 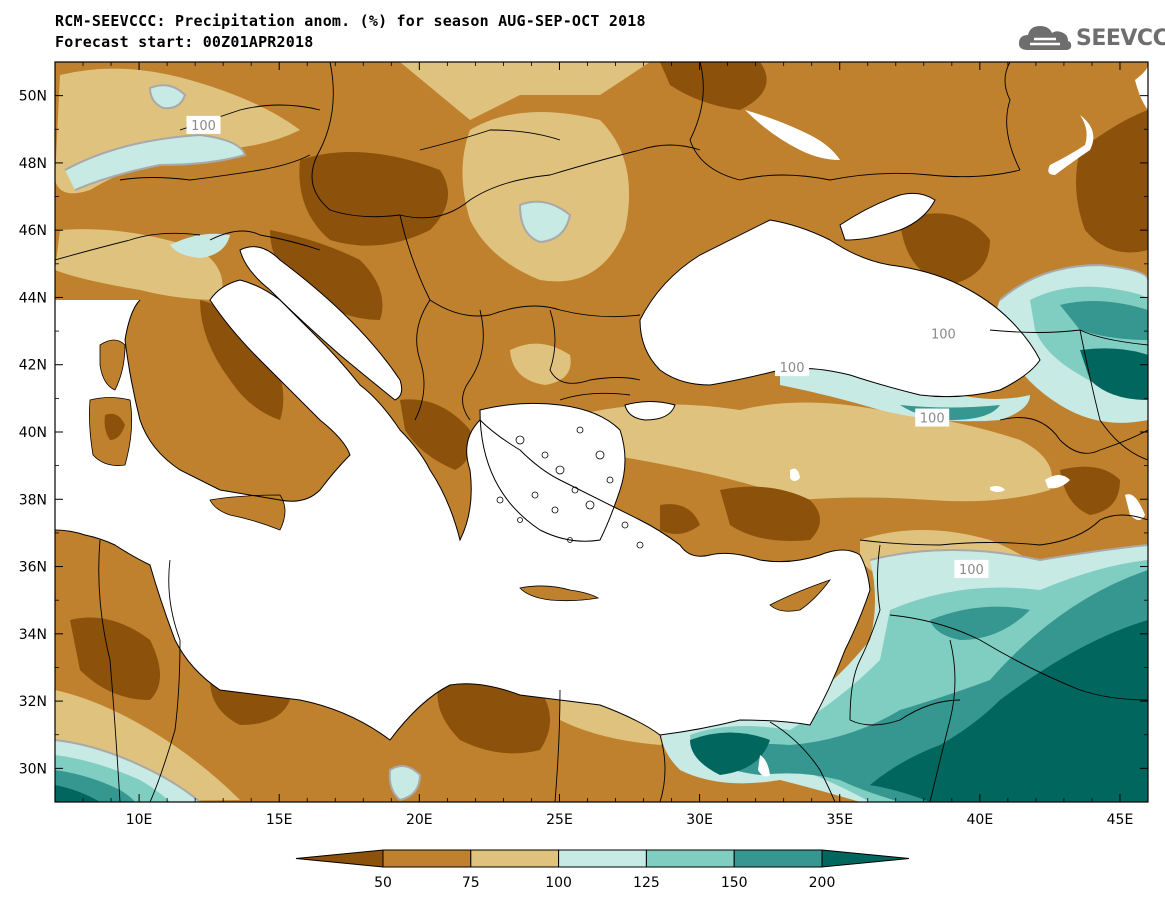 What do you see at coordinates (33, 298) in the screenshot?
I see `lat-tick-label: 44N` at bounding box center [33, 298].